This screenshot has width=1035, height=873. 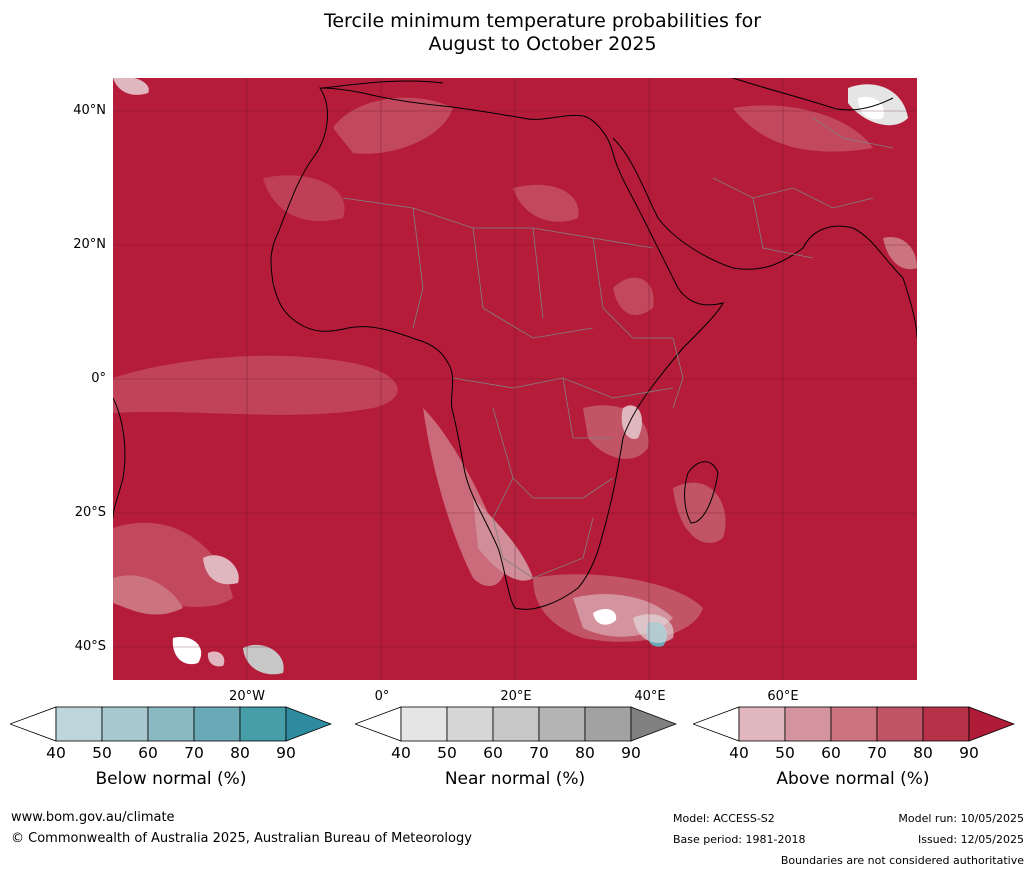 I want to click on colorbar-above-tick: 50, so click(x=785, y=753).